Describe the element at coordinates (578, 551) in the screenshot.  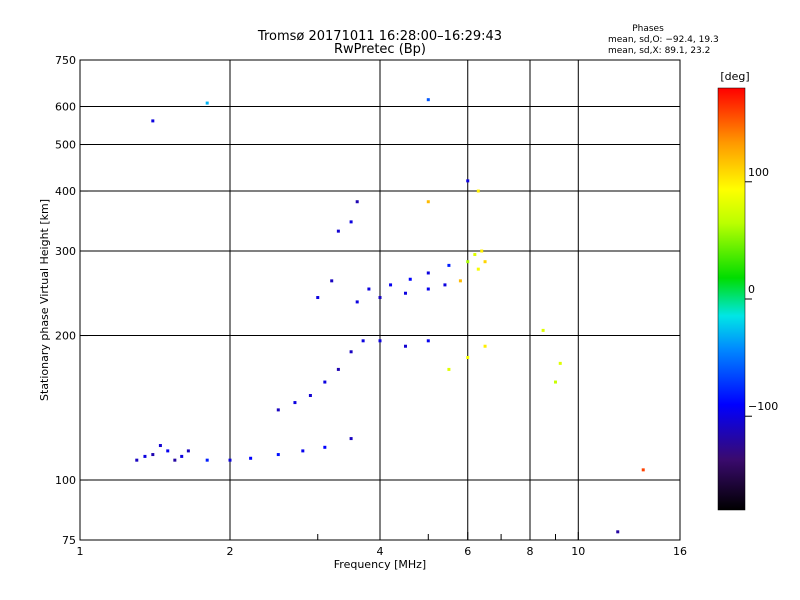
I see `x-tick-label: 10` at that location.